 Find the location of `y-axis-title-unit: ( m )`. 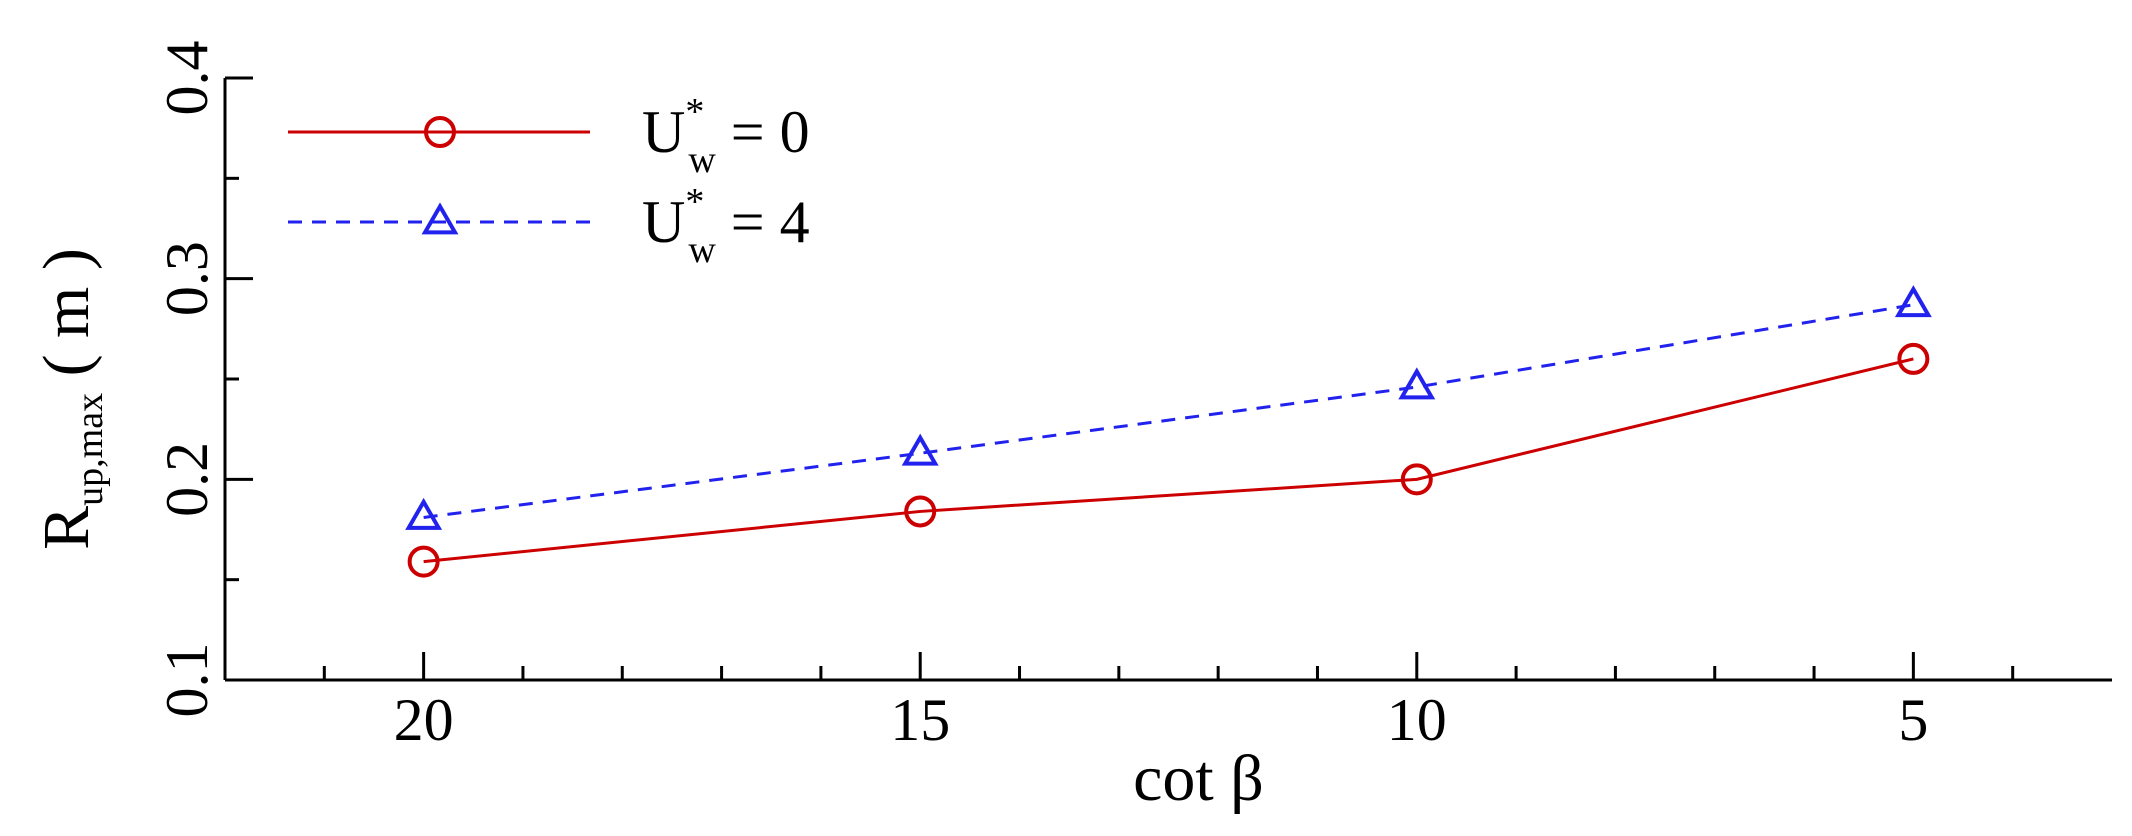

y-axis-title-unit: ( m ) is located at coordinates (66, 320).